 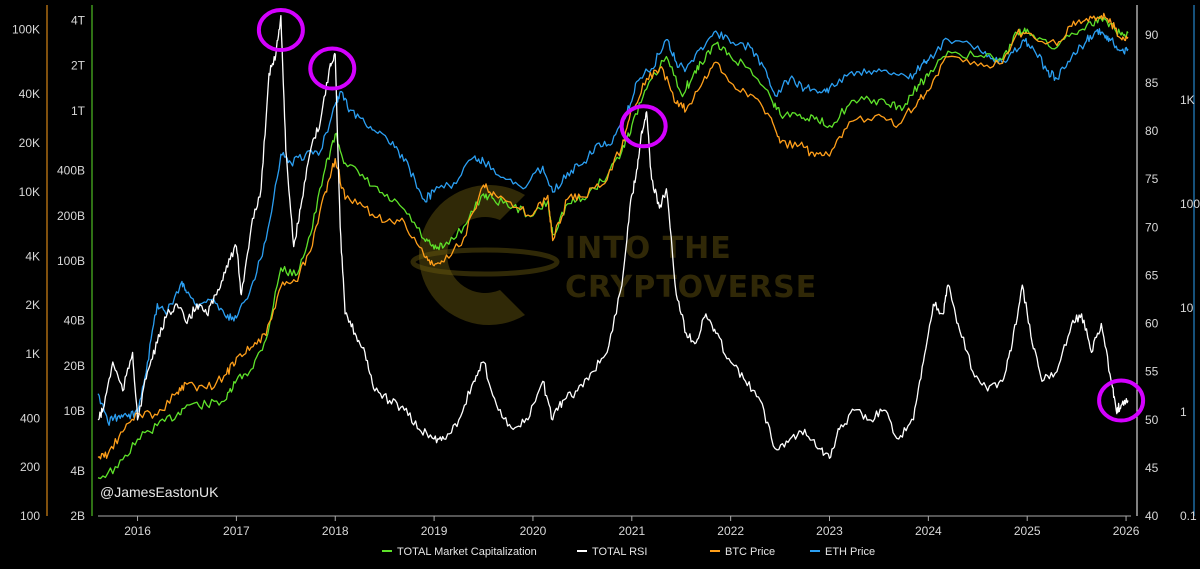 I want to click on rsi-axis-ticks: 90 85 80 75 70 65 60 55 50 45 40, so click(x=1152, y=275).